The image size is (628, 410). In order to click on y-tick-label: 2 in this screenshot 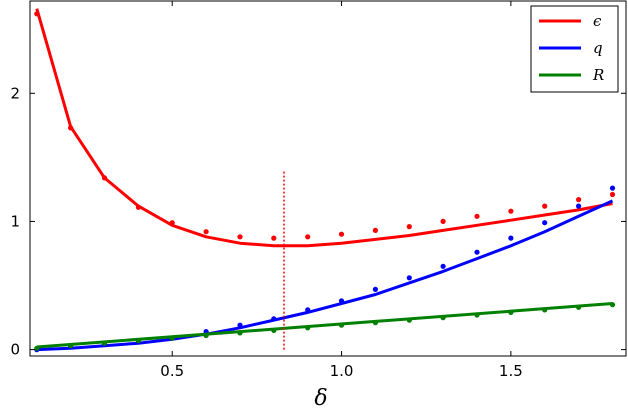, I will do `click(15, 93)`.